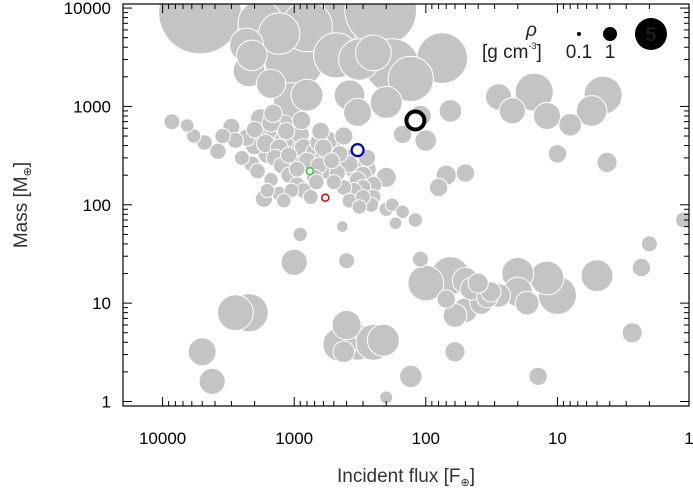 The width and height of the screenshot is (693, 492). Describe the element at coordinates (579, 52) in the screenshot. I see `legend-label-0.1: 0.1` at that location.